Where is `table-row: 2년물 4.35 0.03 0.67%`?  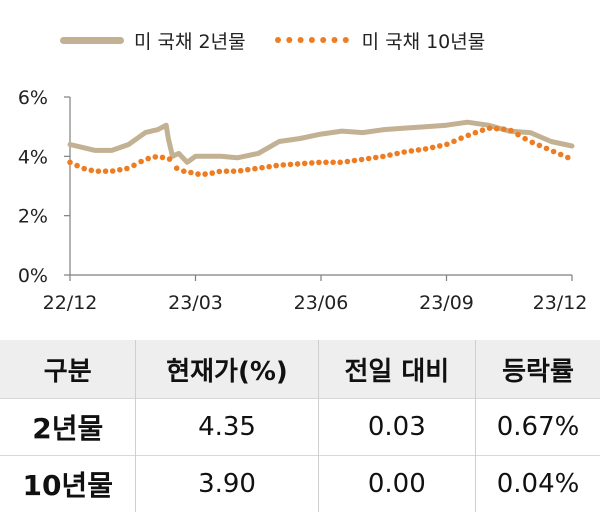
table-row: 2년물 4.35 0.03 0.67% is located at coordinates (300, 427).